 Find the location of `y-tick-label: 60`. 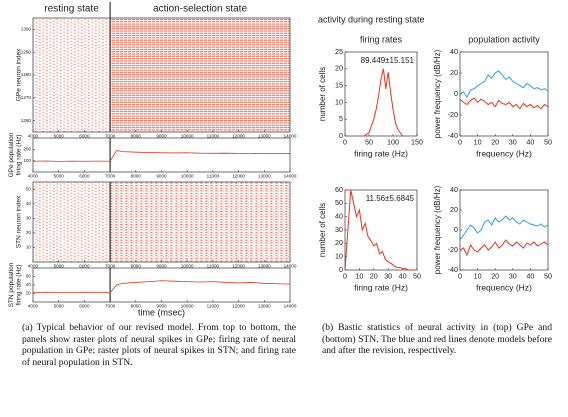

y-tick-label: 60 is located at coordinates (339, 189).